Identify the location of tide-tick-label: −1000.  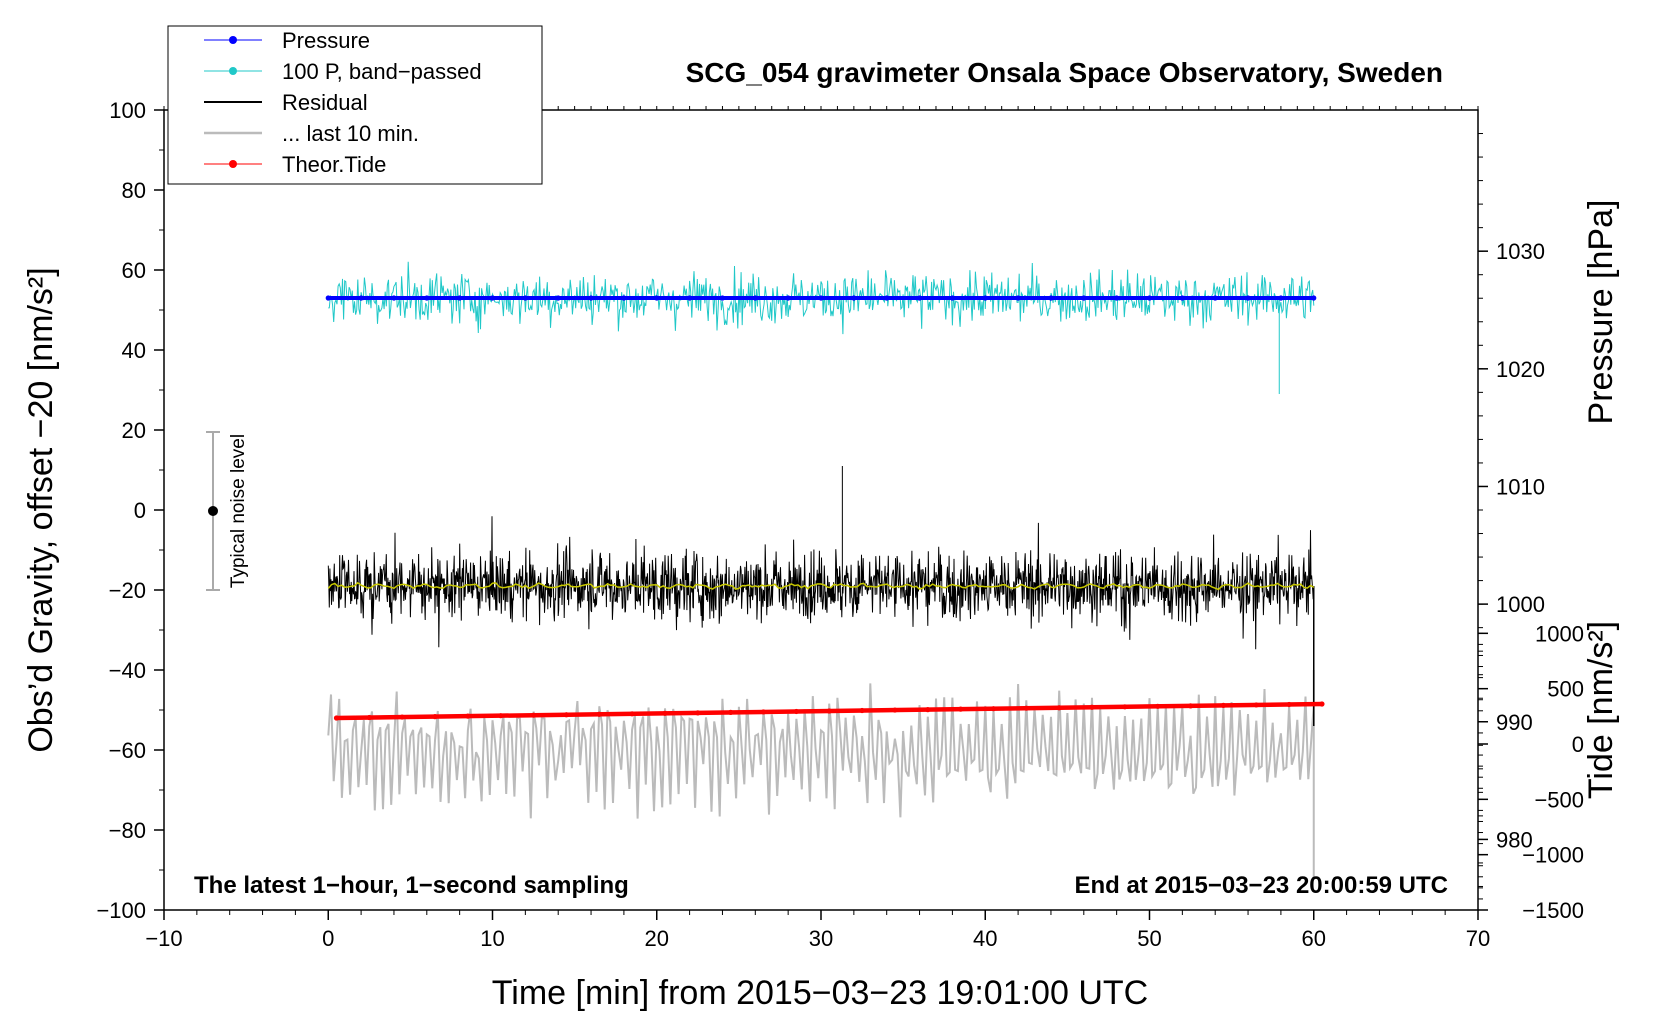
(1553, 855).